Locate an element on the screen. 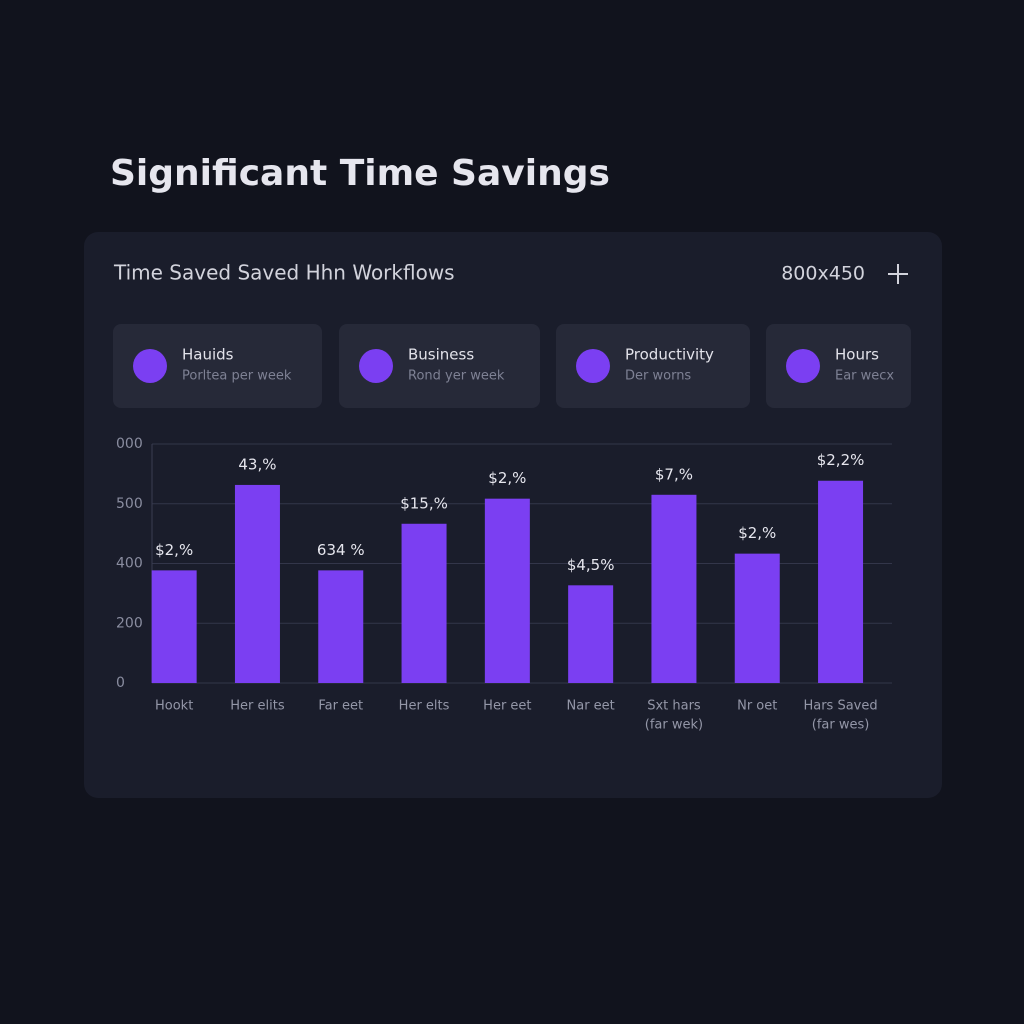 The image size is (1024, 1024). bar-annotation: $7,% is located at coordinates (674, 474).